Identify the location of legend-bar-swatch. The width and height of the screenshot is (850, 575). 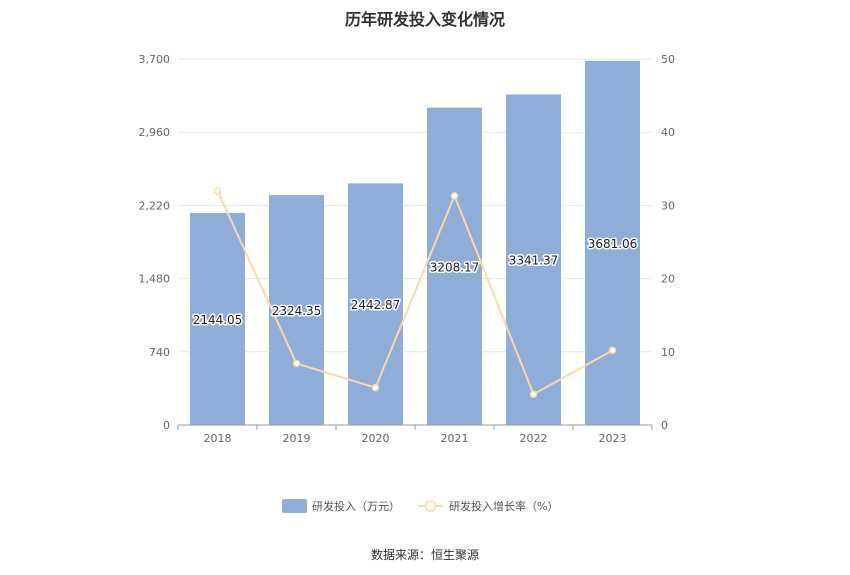
(294, 506).